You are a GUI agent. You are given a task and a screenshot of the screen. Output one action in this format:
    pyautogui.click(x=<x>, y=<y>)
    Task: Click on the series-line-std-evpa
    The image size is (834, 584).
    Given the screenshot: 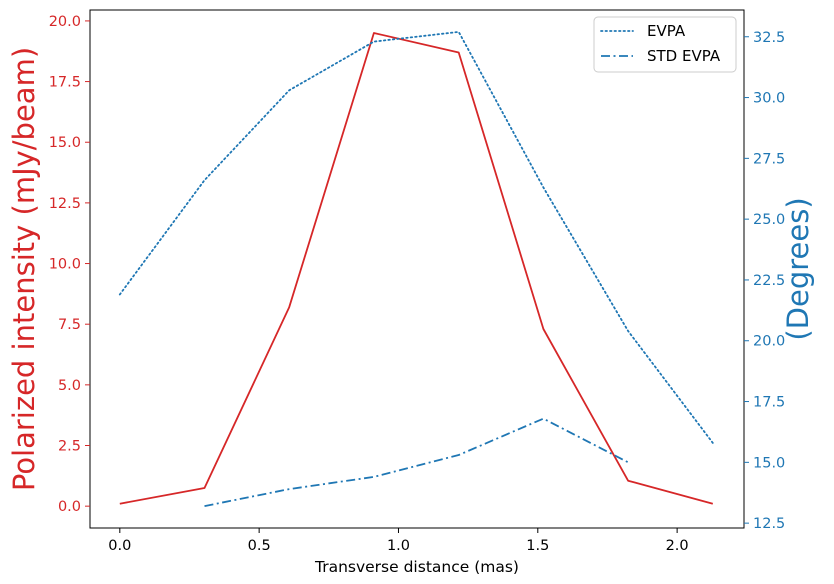 What is the action you would take?
    pyautogui.click(x=416, y=462)
    